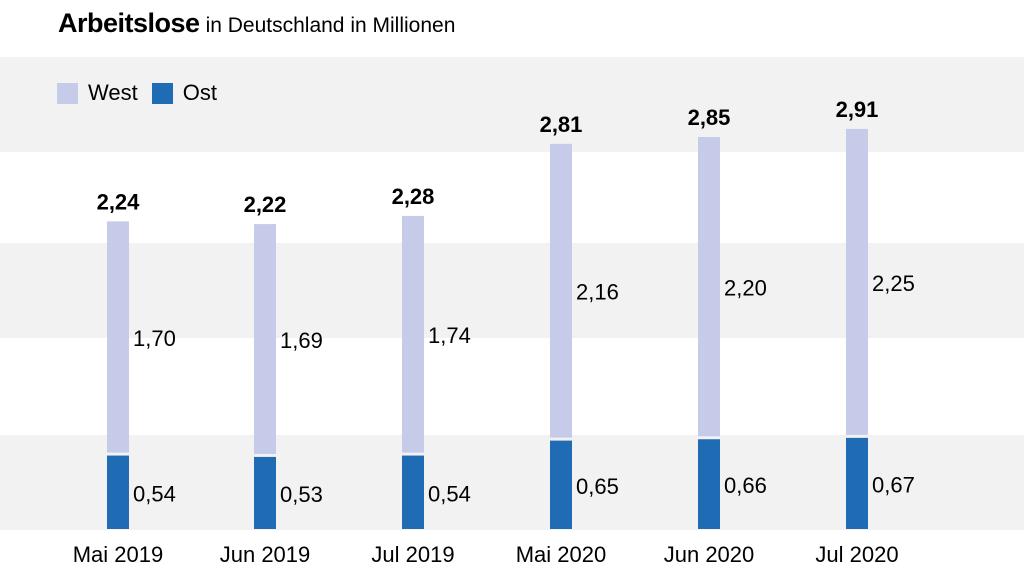 This screenshot has width=1024, height=576. Describe the element at coordinates (413, 196) in the screenshot. I see `bar-total-label-2: 2,28` at that location.